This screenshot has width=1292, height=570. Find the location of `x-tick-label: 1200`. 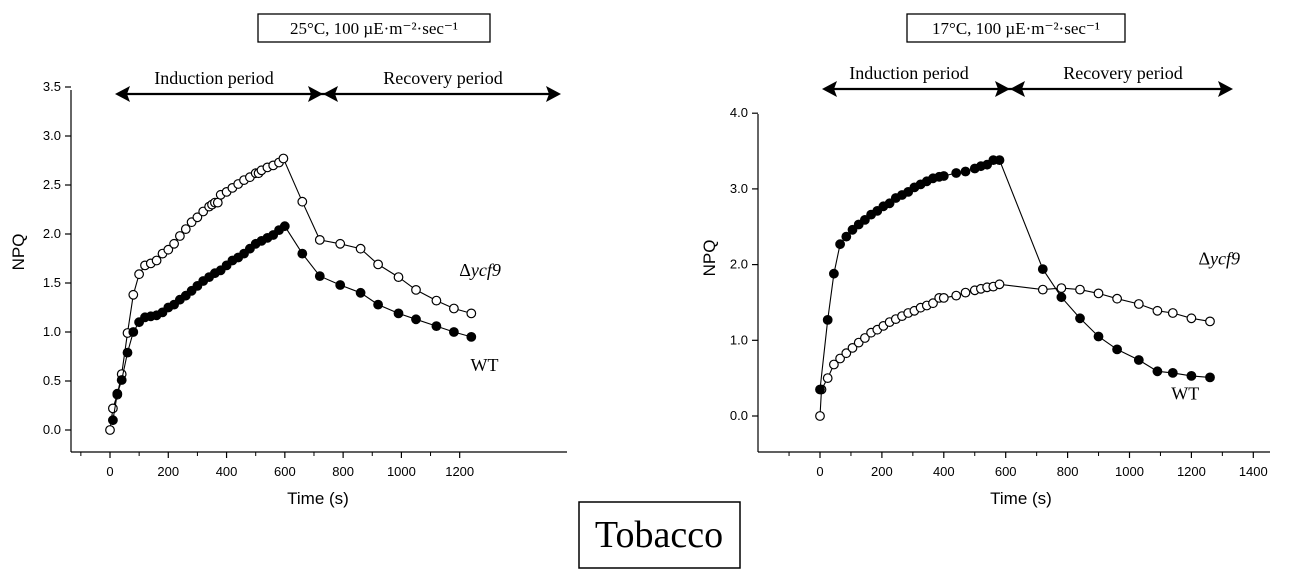

x-tick-label: 1200 is located at coordinates (1191, 471).